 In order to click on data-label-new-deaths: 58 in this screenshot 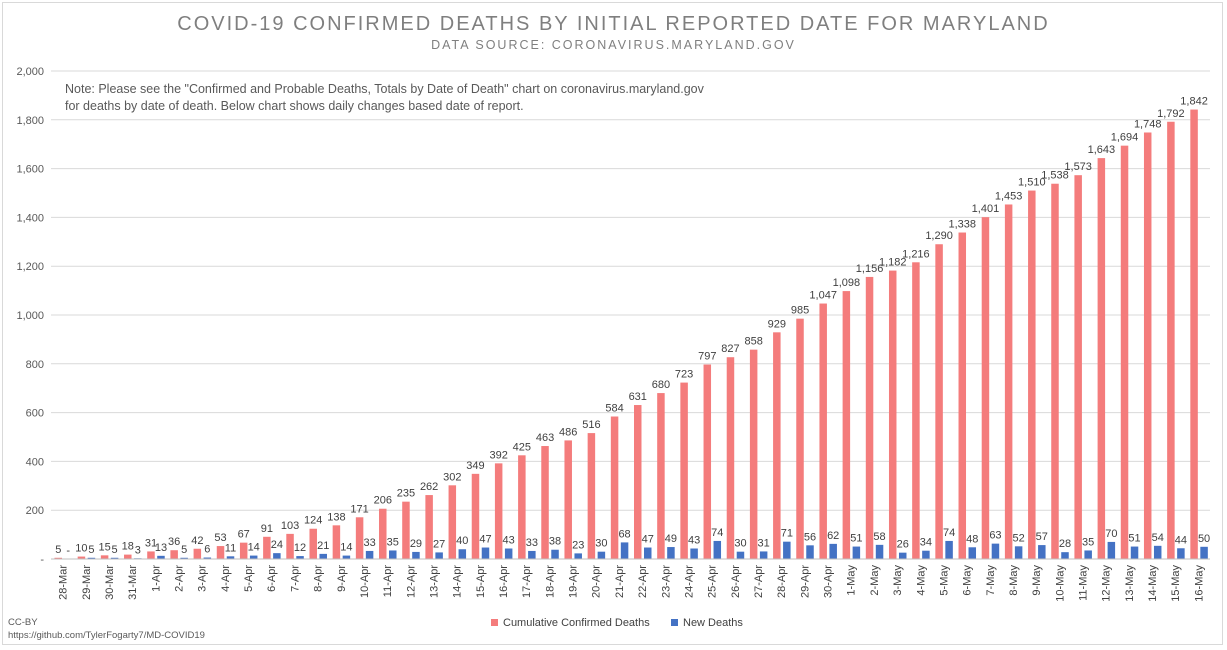, I will do `click(879, 537)`.